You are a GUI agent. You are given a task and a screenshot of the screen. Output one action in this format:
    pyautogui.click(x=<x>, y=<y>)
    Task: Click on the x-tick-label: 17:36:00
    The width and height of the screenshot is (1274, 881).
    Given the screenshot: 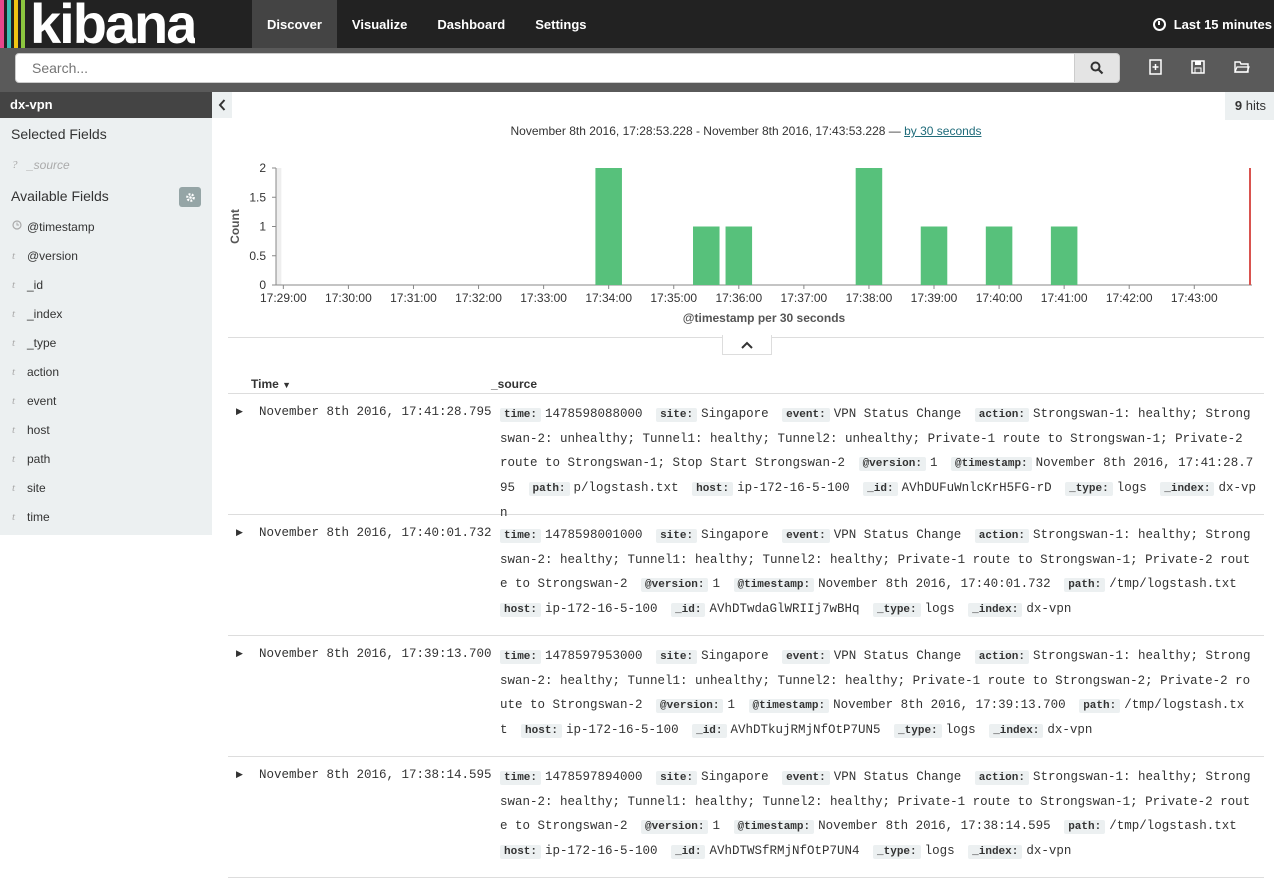 What is the action you would take?
    pyautogui.click(x=738, y=298)
    